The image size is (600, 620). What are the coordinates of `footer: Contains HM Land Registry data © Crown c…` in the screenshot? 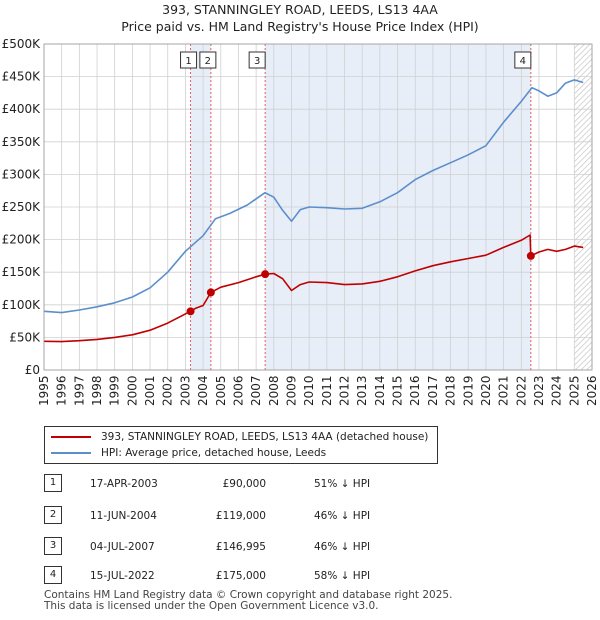 It's located at (248, 601).